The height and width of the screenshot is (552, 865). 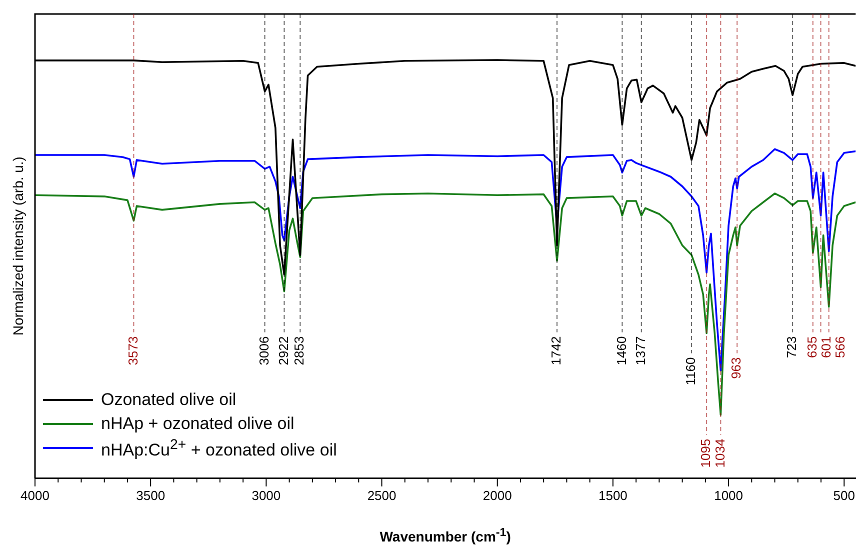 I want to click on x-tick-label: 3000, so click(x=266, y=495).